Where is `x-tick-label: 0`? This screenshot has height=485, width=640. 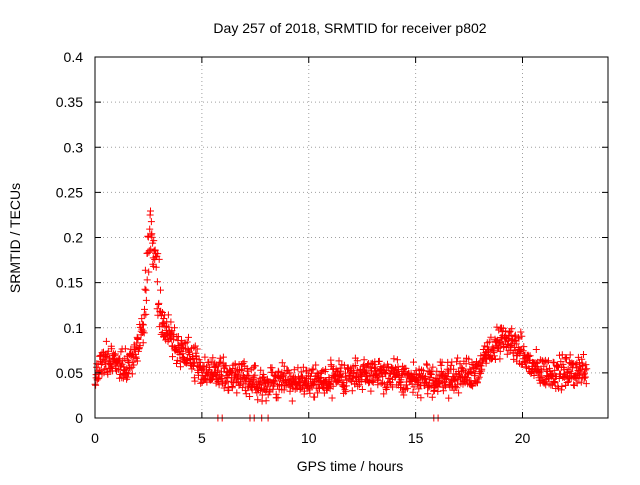
x-tick-label: 0 is located at coordinates (95, 438).